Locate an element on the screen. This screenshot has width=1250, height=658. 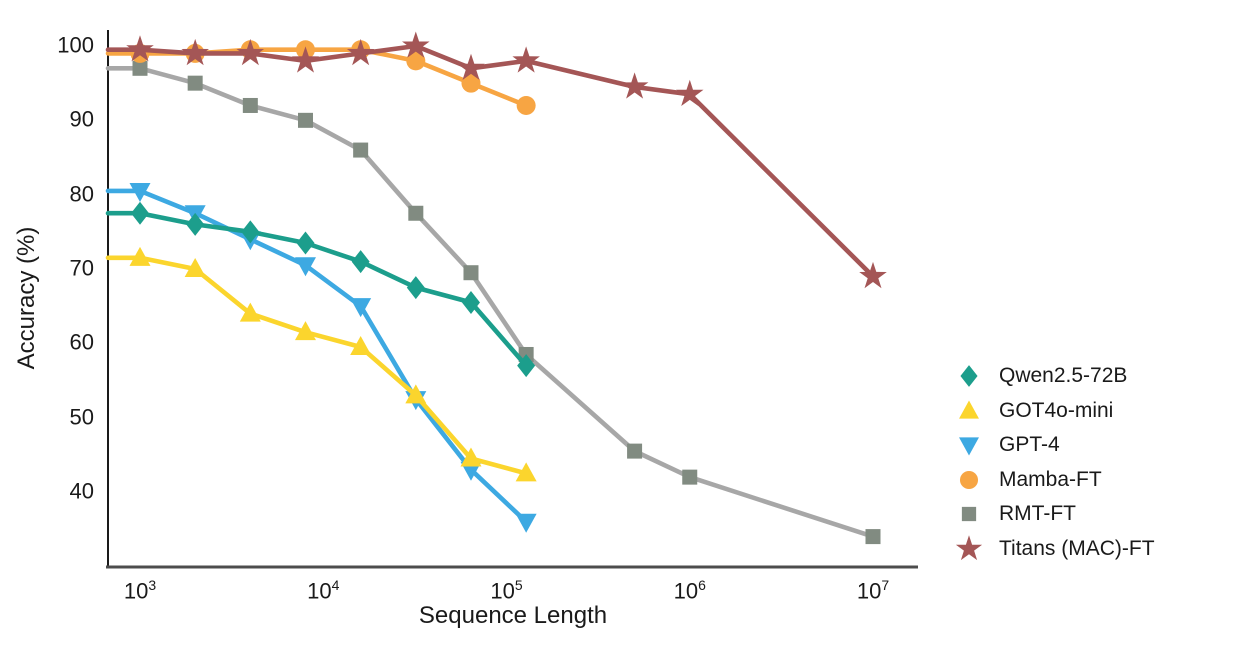
legend-label: GOT4o-mini is located at coordinates (1056, 410).